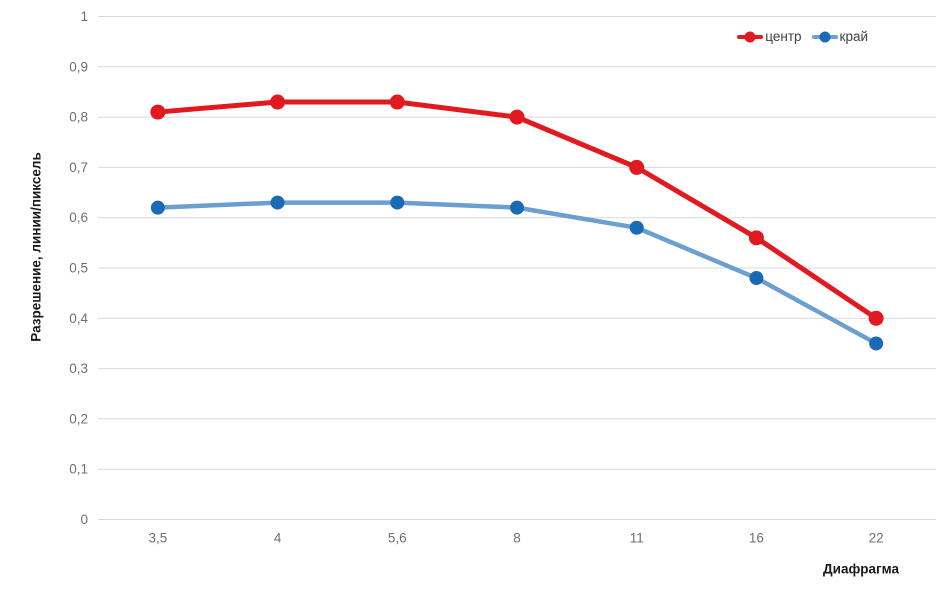 This screenshot has width=944, height=600. What do you see at coordinates (78, 117) in the screenshot?
I see `y-tick-label: 0,8` at bounding box center [78, 117].